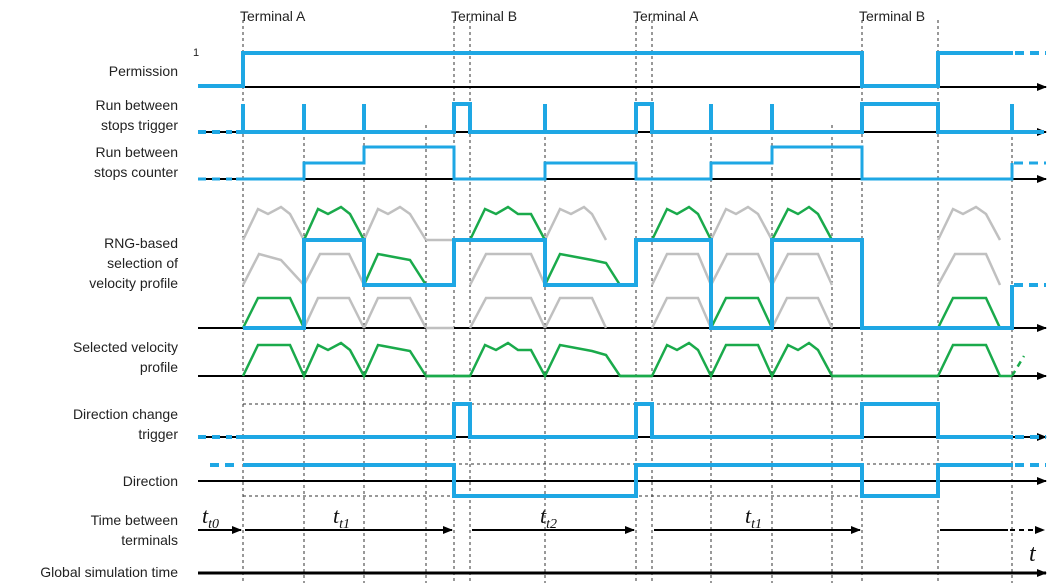  What do you see at coordinates (753, 517) in the screenshot?
I see `interval-label-4: tt1` at bounding box center [753, 517].